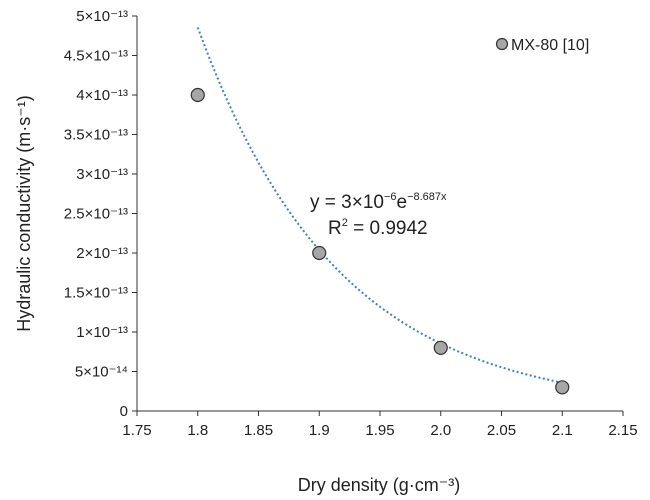  I want to click on y-tick-label: 1×10⁻¹³, so click(102, 332).